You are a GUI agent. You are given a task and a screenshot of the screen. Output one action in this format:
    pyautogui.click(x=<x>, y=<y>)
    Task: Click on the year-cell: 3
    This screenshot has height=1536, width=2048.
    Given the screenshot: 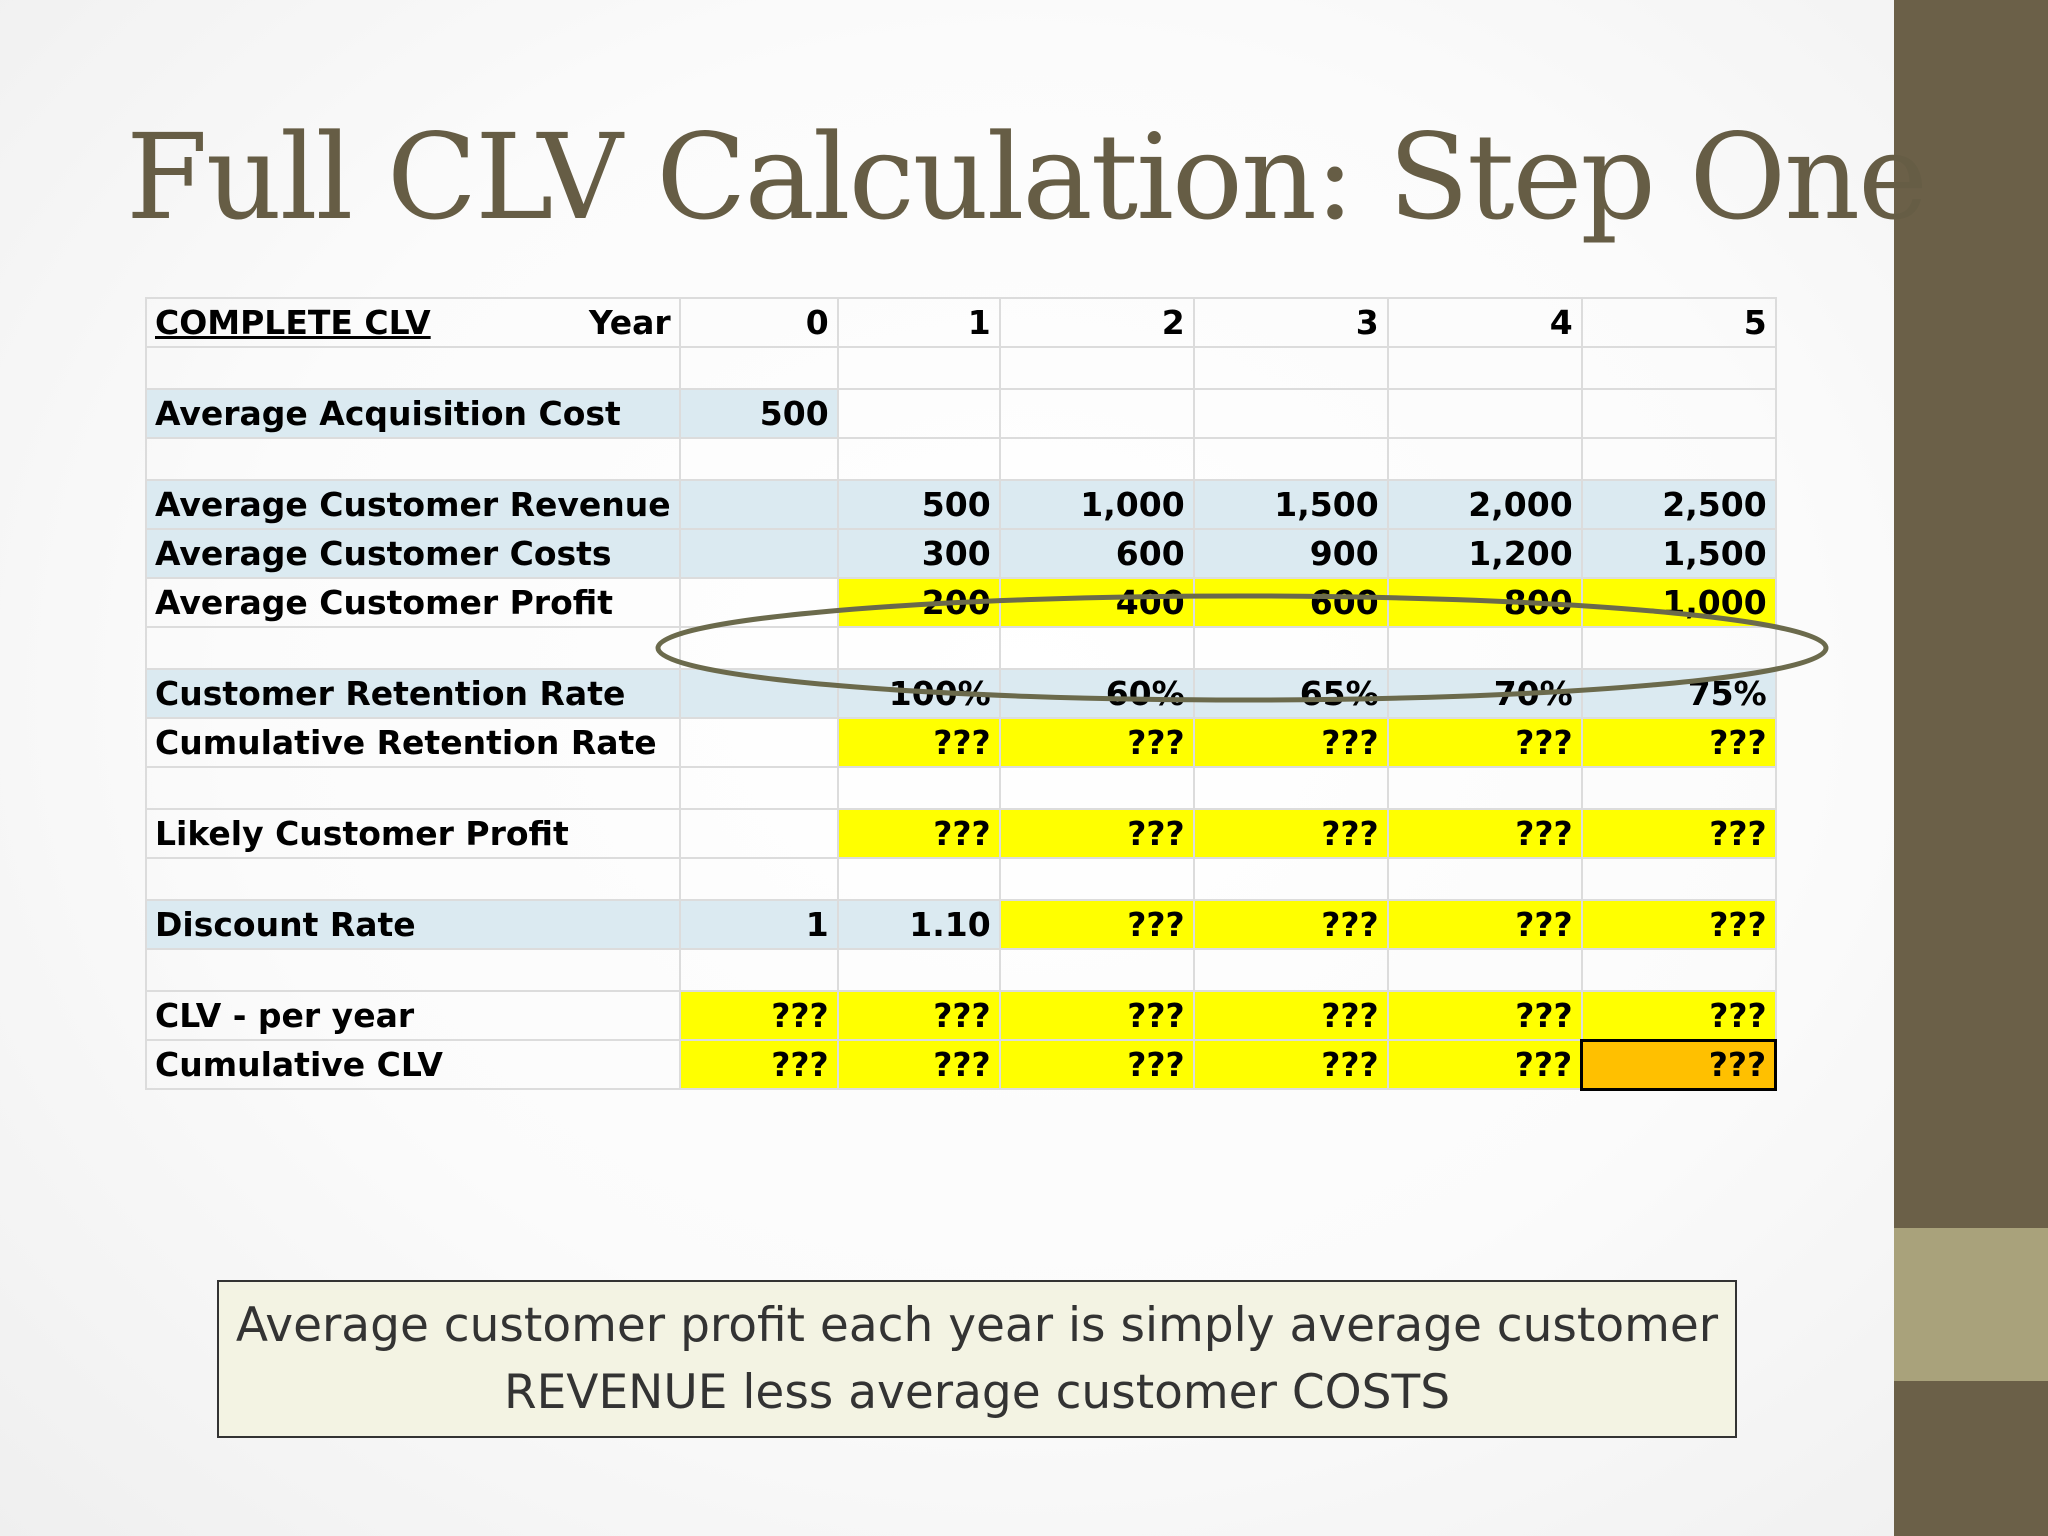 What is the action you would take?
    pyautogui.click(x=1290, y=322)
    